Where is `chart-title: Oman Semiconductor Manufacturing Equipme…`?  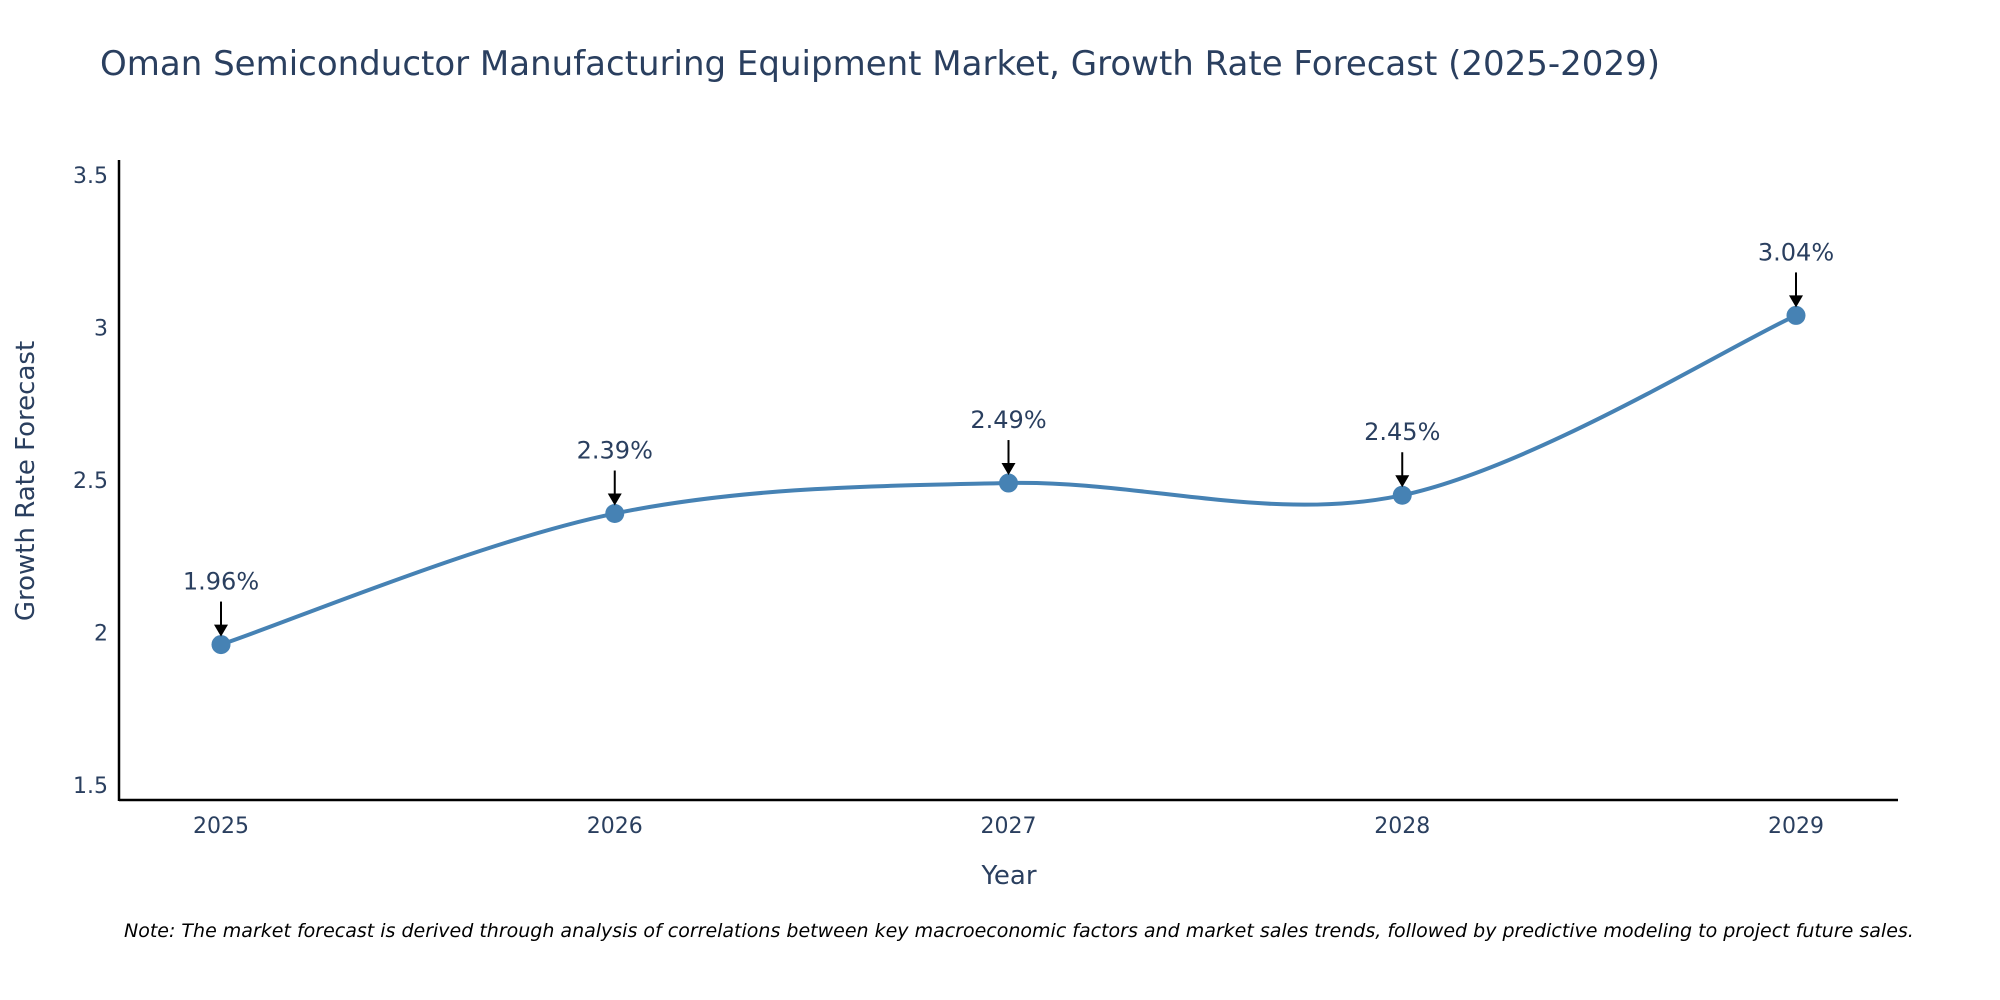 chart-title: Oman Semiconductor Manufacturing Equipme… is located at coordinates (880, 64).